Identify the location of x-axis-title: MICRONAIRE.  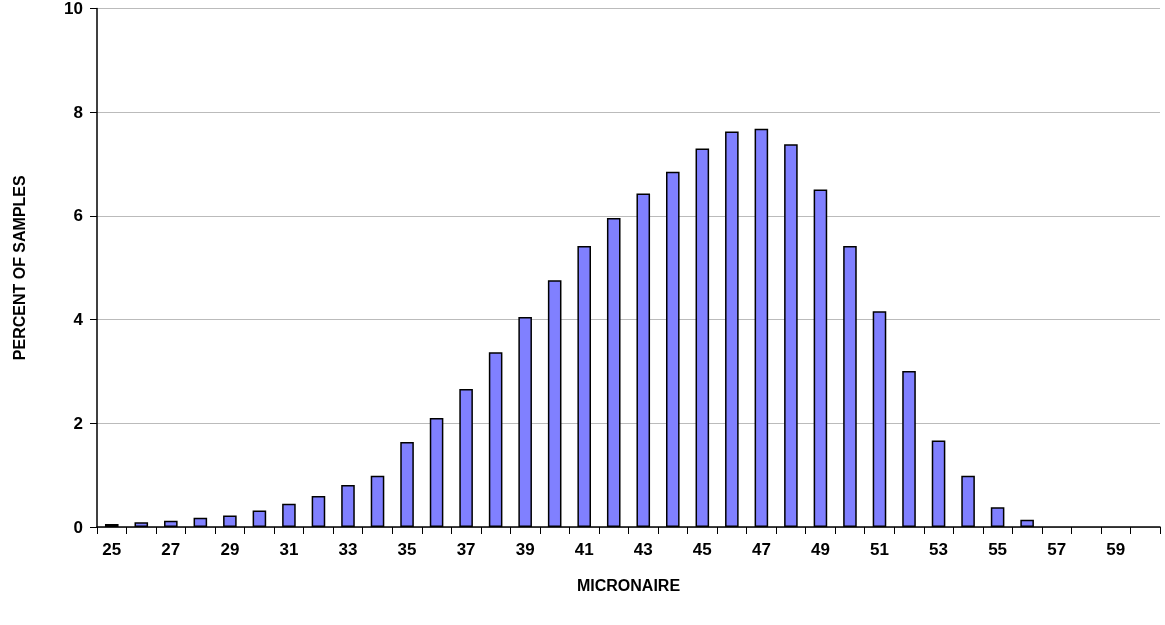
(628, 585).